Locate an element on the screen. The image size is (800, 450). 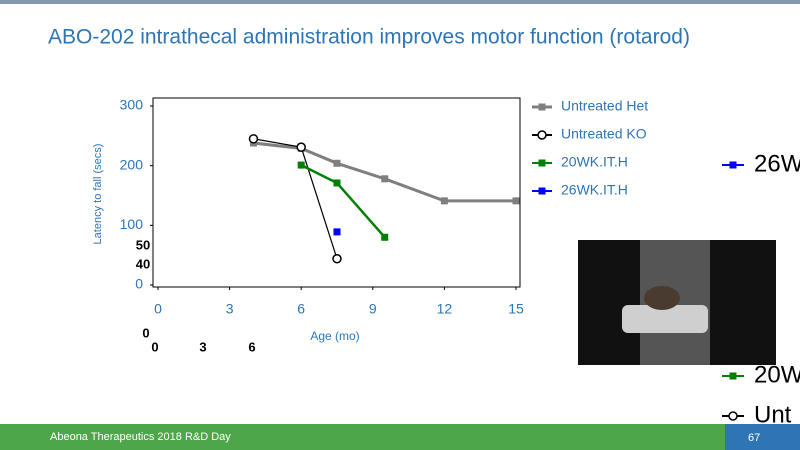
background-fragment: 6 is located at coordinates (251, 346).